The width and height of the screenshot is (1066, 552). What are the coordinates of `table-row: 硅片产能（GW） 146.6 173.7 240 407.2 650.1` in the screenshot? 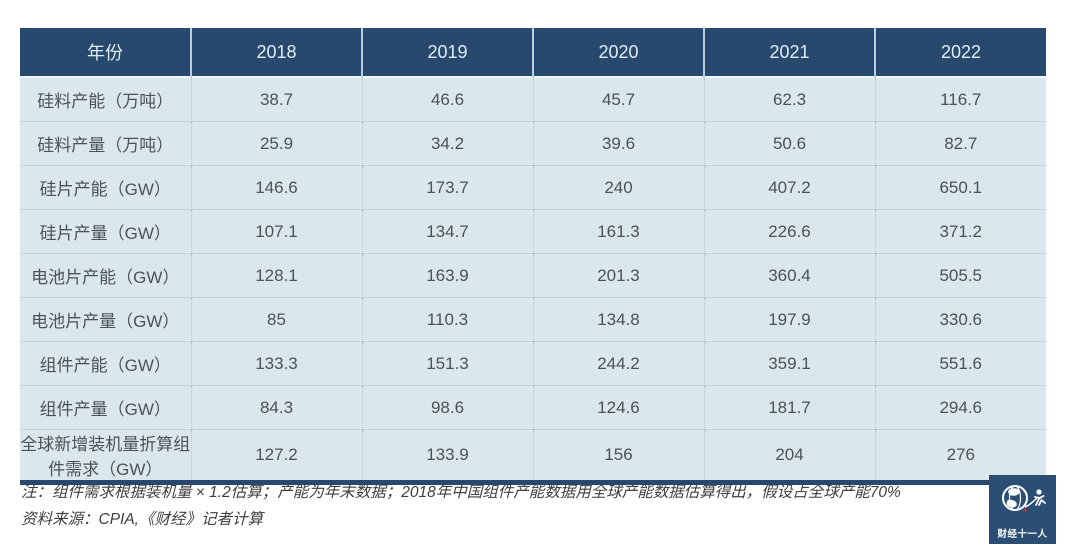 It's located at (533, 187).